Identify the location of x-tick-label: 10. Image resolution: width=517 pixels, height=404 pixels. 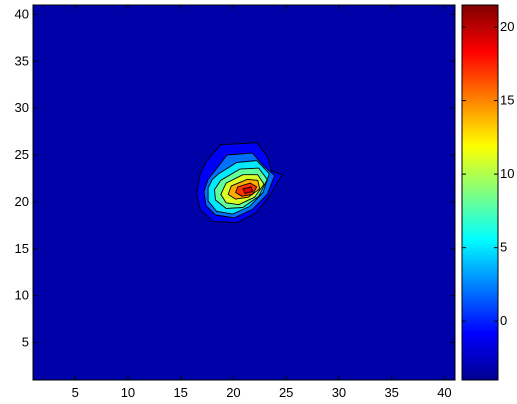
(128, 392).